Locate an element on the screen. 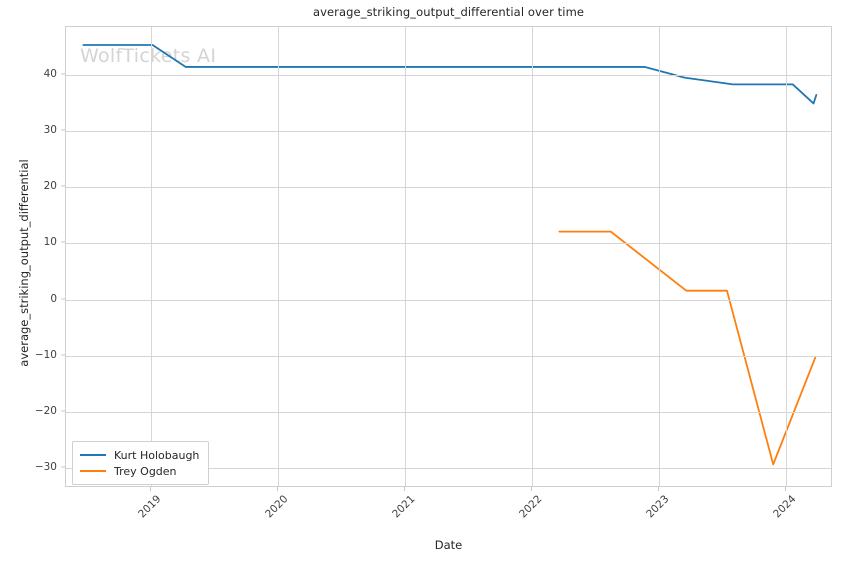 This screenshot has height=561, width=850. legend-item: Kurt Holobaugh is located at coordinates (139, 455).